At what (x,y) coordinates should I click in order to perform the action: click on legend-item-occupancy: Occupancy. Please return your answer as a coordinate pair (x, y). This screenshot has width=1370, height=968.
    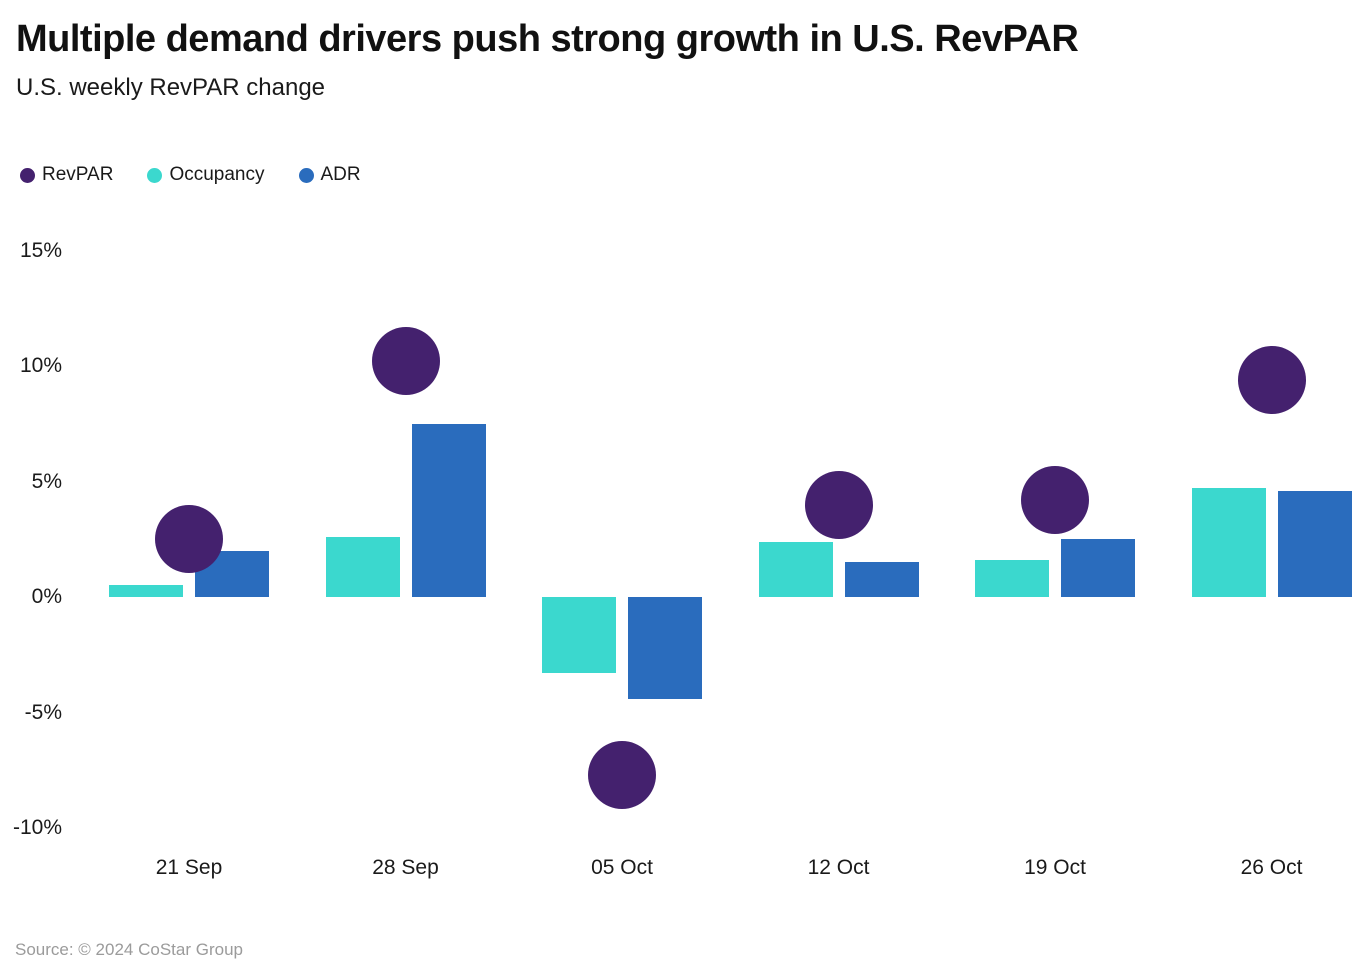
    Looking at the image, I should click on (206, 175).